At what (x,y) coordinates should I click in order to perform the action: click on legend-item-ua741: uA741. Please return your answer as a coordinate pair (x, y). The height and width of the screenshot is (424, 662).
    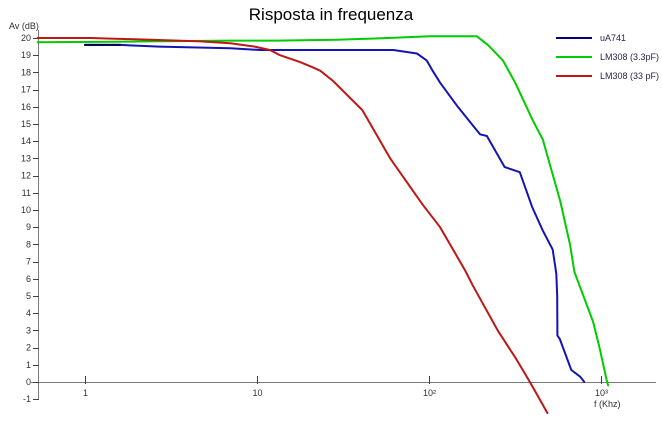
    Looking at the image, I should click on (607, 37).